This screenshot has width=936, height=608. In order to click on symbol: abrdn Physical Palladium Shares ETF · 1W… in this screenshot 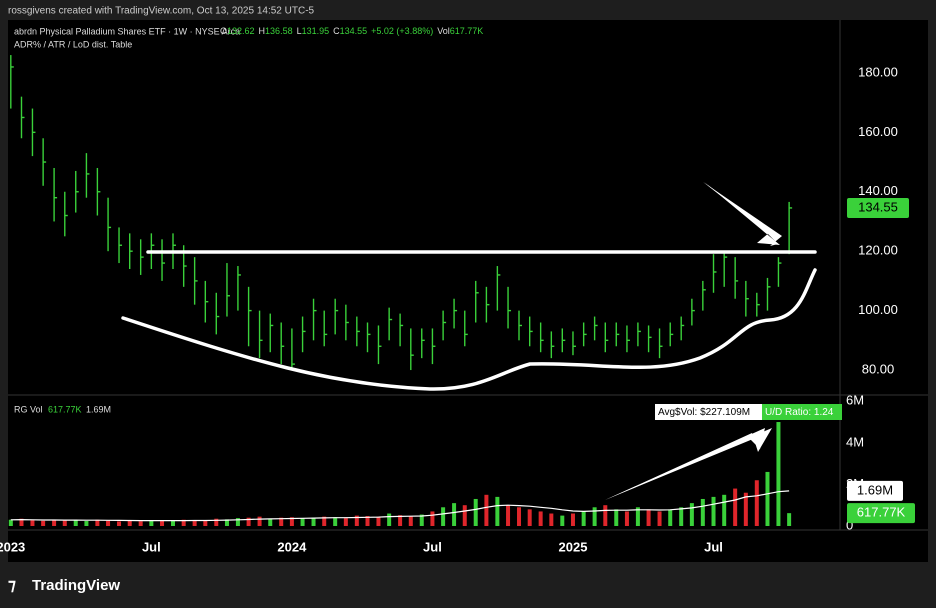, I will do `click(127, 31)`.